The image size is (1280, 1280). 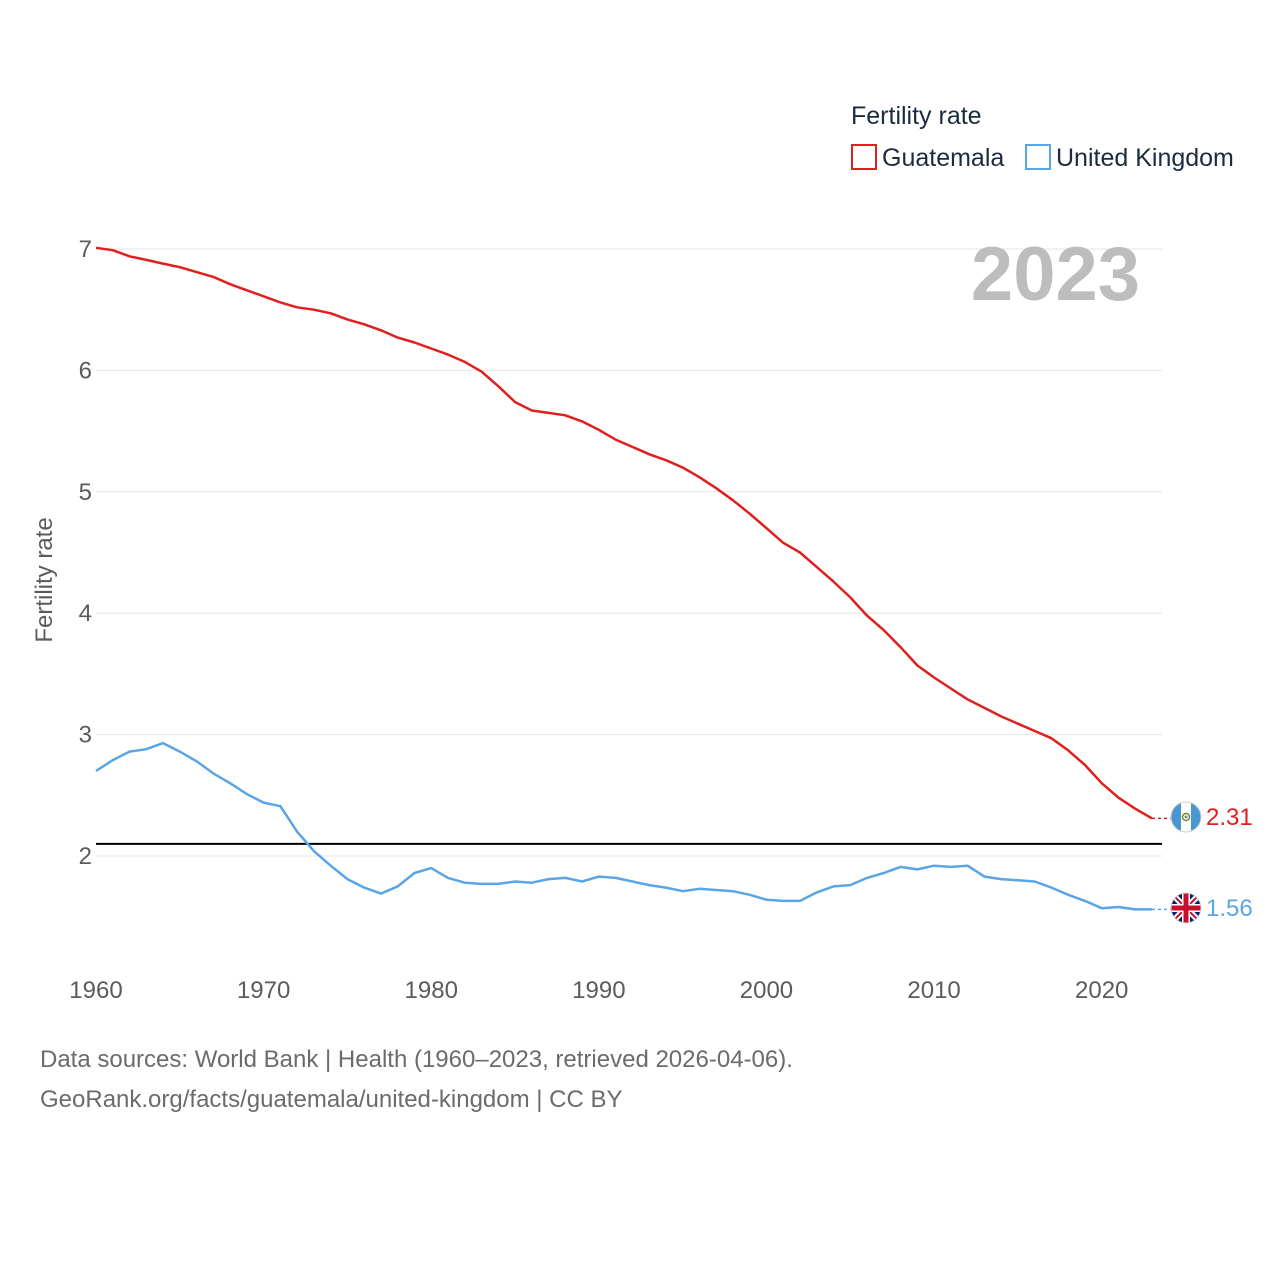 I want to click on legend-label-guatemala: Guatemala, so click(x=943, y=158).